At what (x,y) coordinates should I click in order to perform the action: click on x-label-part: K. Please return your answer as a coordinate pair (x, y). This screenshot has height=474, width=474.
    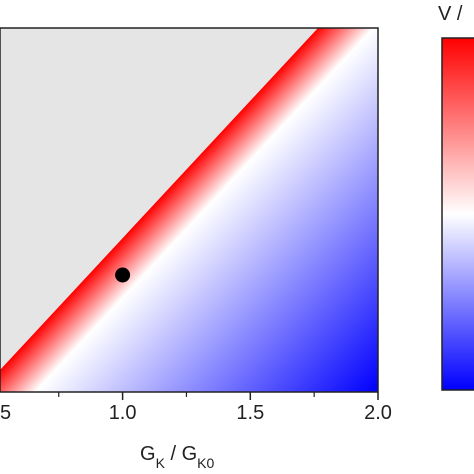
    Looking at the image, I should click on (161, 463).